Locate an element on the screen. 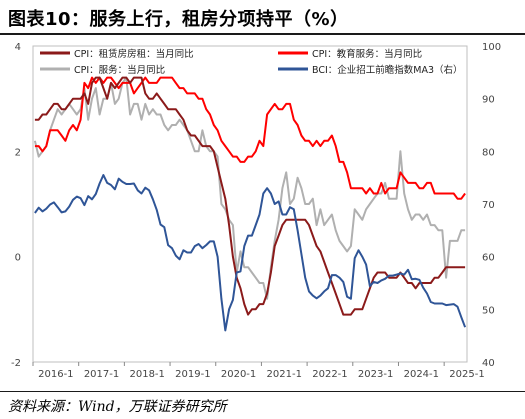  x-tick-label: 2017-1 is located at coordinates (101, 374).